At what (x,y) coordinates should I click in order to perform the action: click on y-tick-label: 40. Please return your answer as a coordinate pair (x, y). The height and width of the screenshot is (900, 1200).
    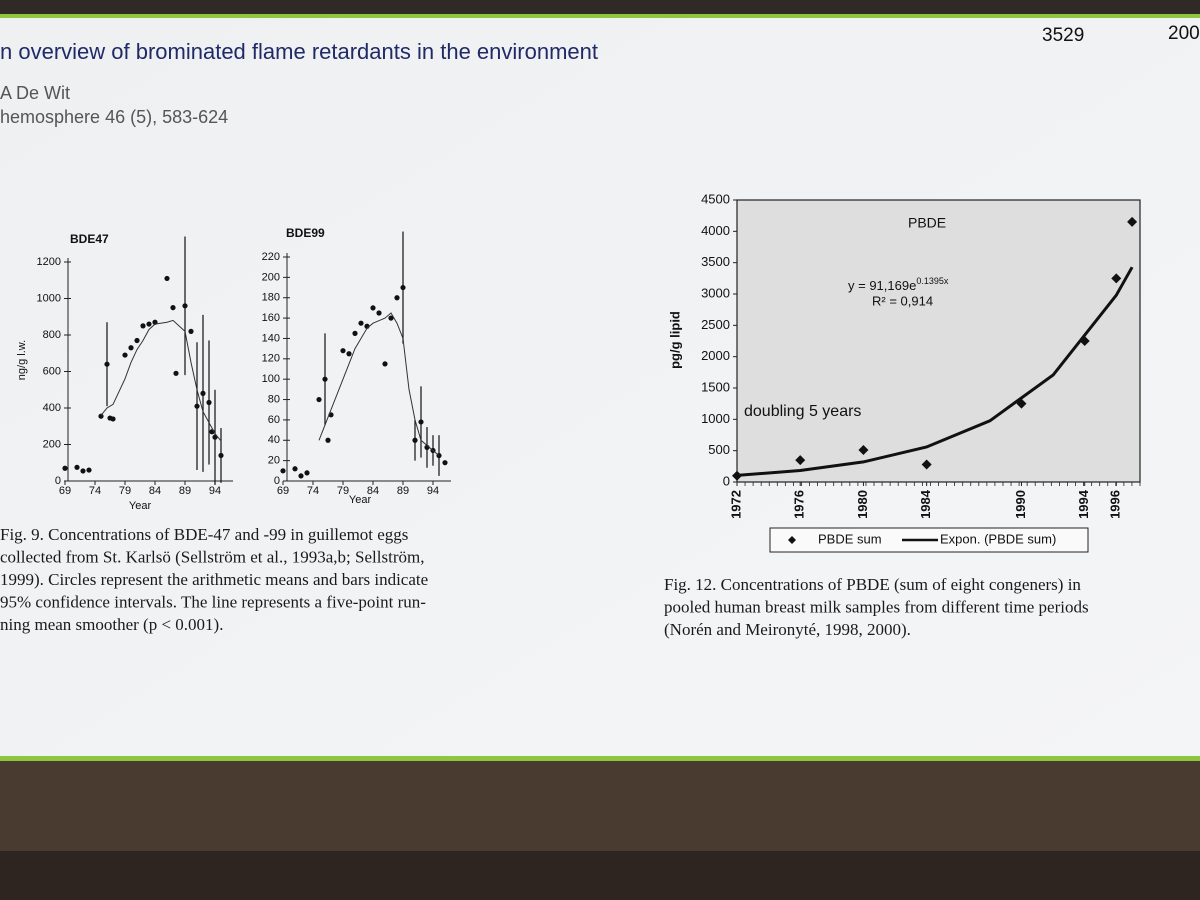
    Looking at the image, I should click on (274, 440).